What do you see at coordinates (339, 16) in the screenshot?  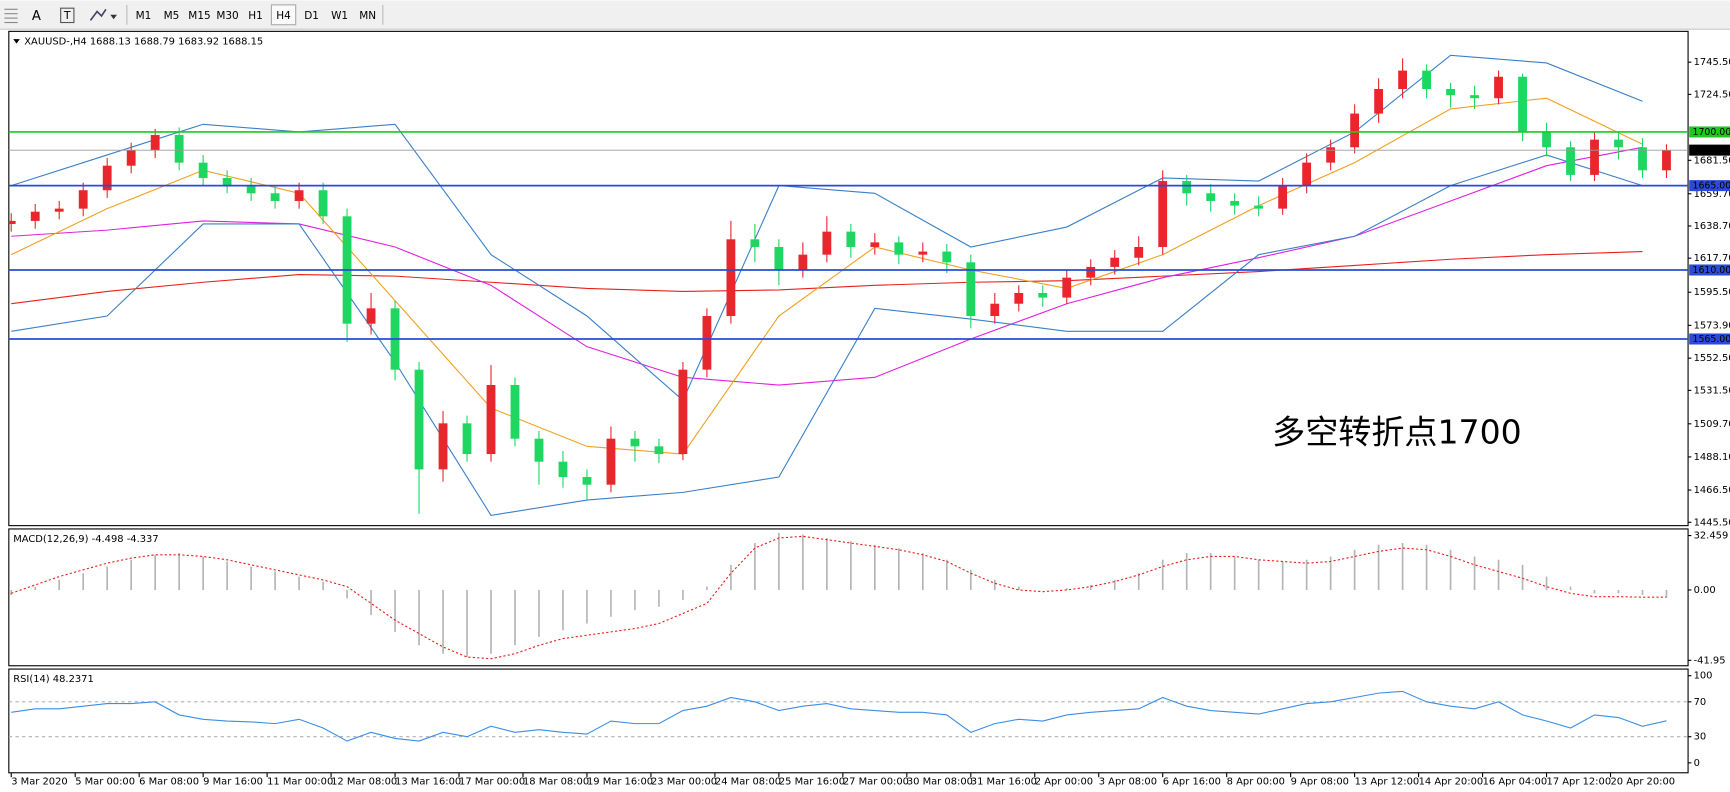 I see `timeframe-button: W1` at bounding box center [339, 16].